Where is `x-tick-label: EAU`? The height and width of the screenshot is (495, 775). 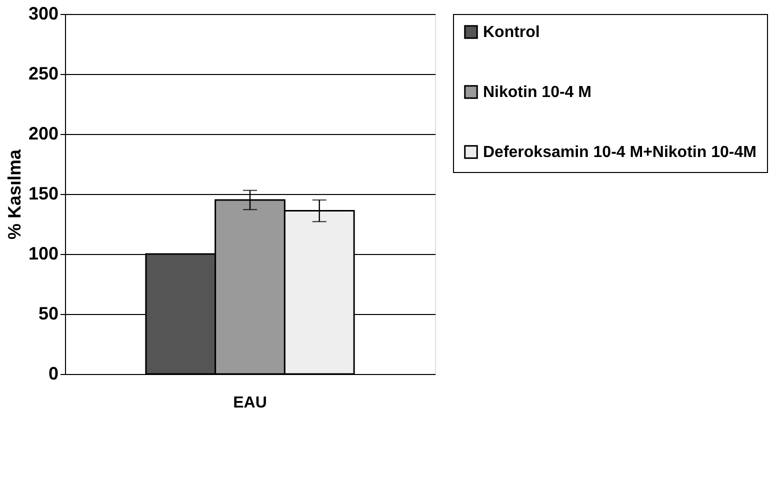
x-tick-label: EAU is located at coordinates (250, 403).